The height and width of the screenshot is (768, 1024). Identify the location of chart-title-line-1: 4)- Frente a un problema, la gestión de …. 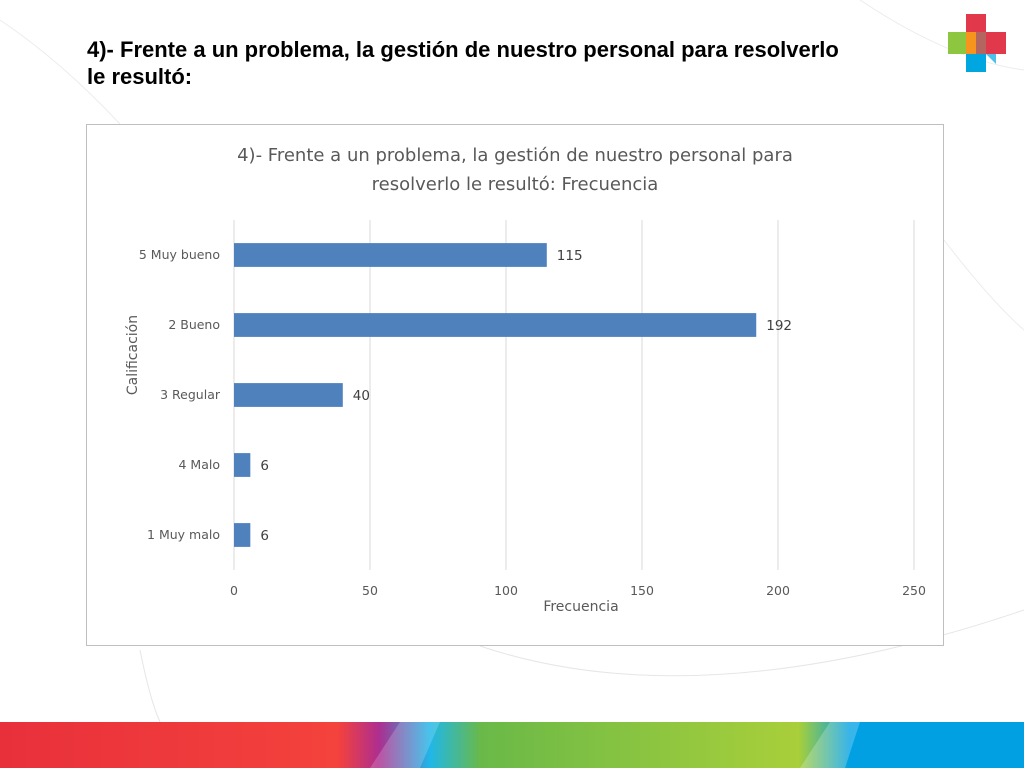
(515, 155).